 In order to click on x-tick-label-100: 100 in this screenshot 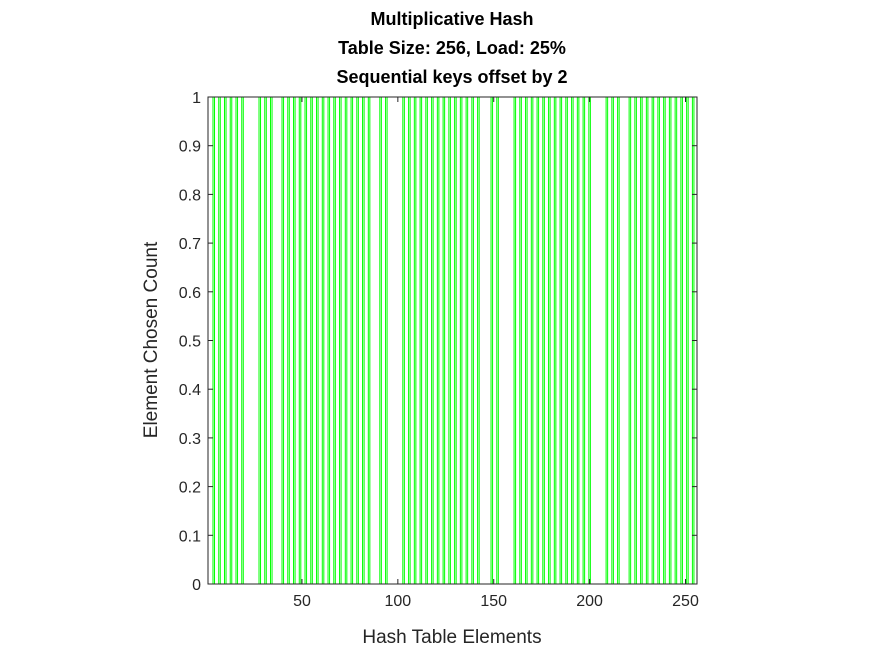, I will do `click(397, 601)`.